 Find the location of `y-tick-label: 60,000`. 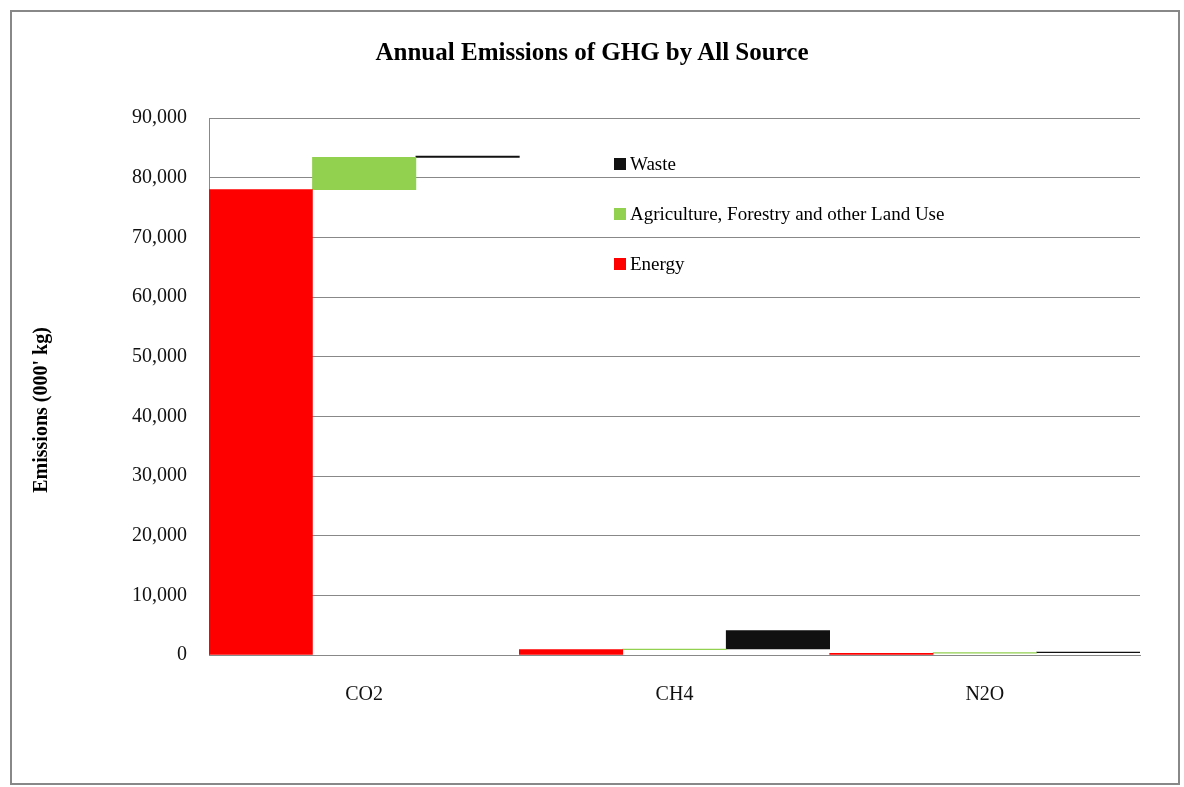

y-tick-label: 60,000 is located at coordinates (159, 295).